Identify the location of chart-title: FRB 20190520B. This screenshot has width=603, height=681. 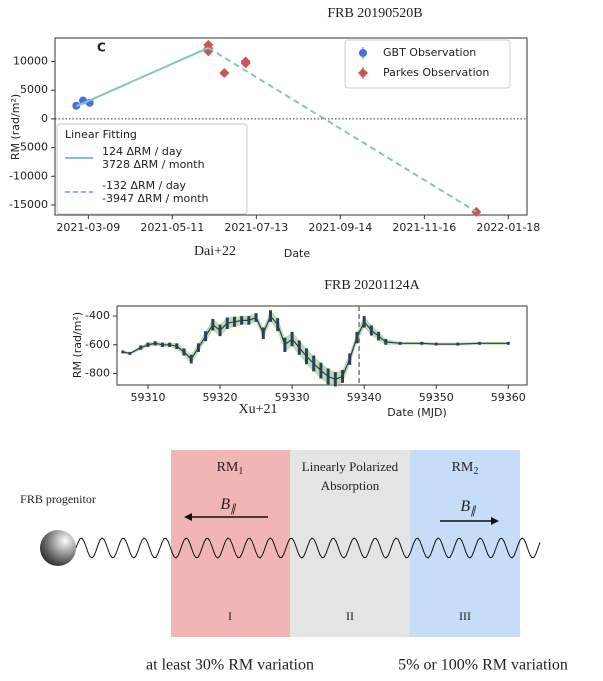
(374, 13).